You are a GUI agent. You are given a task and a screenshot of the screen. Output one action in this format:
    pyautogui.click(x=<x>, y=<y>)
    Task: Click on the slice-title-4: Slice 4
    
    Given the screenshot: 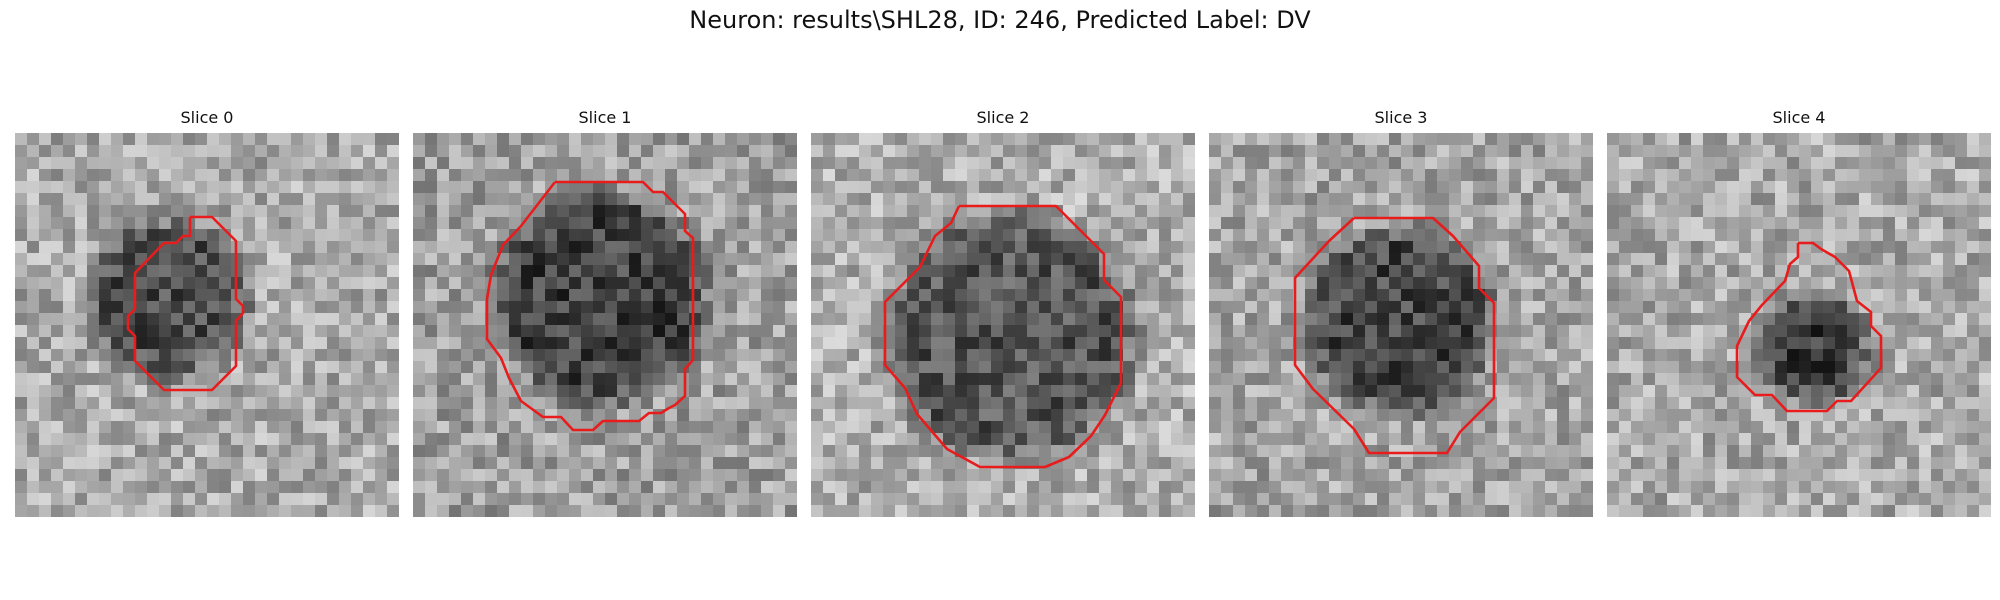 What is the action you would take?
    pyautogui.click(x=1799, y=117)
    